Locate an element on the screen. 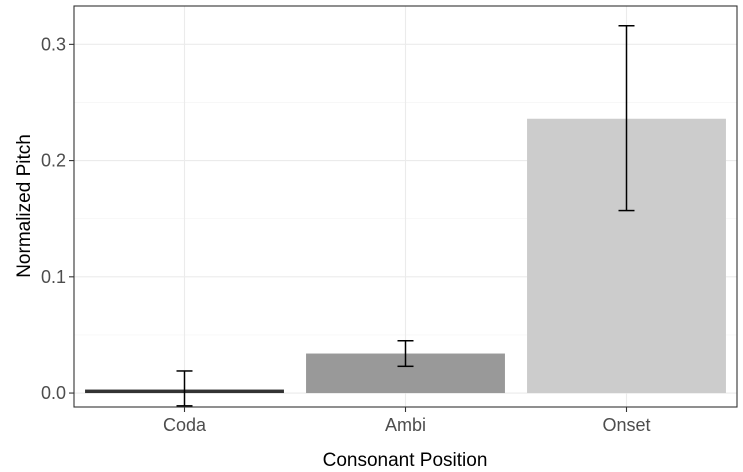 Image resolution: width=743 pixels, height=472 pixels. errorbar-coda is located at coordinates (184, 388).